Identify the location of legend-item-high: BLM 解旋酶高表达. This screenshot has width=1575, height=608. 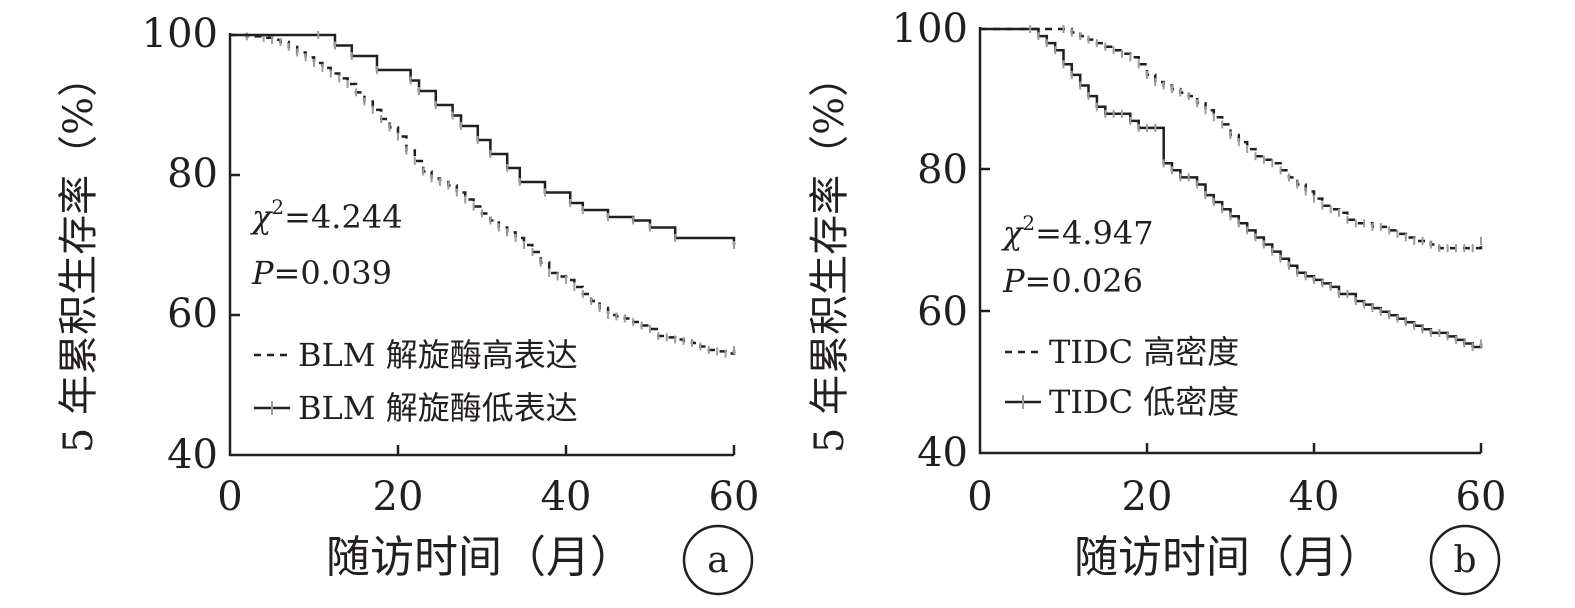
(416, 355).